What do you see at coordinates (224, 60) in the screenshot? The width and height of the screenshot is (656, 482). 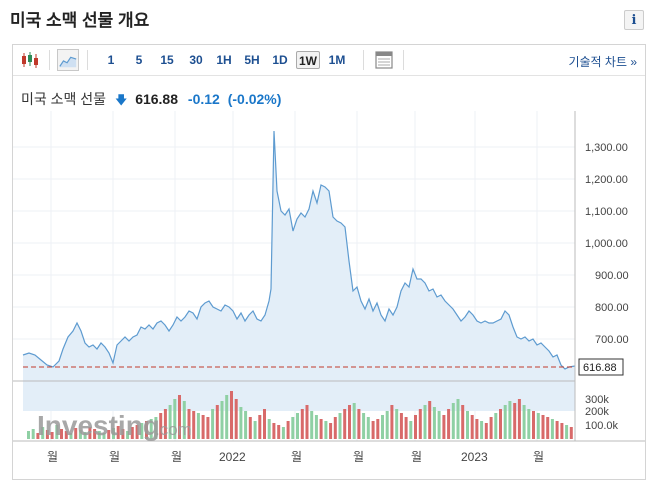 I see `period-1h: 1H` at bounding box center [224, 60].